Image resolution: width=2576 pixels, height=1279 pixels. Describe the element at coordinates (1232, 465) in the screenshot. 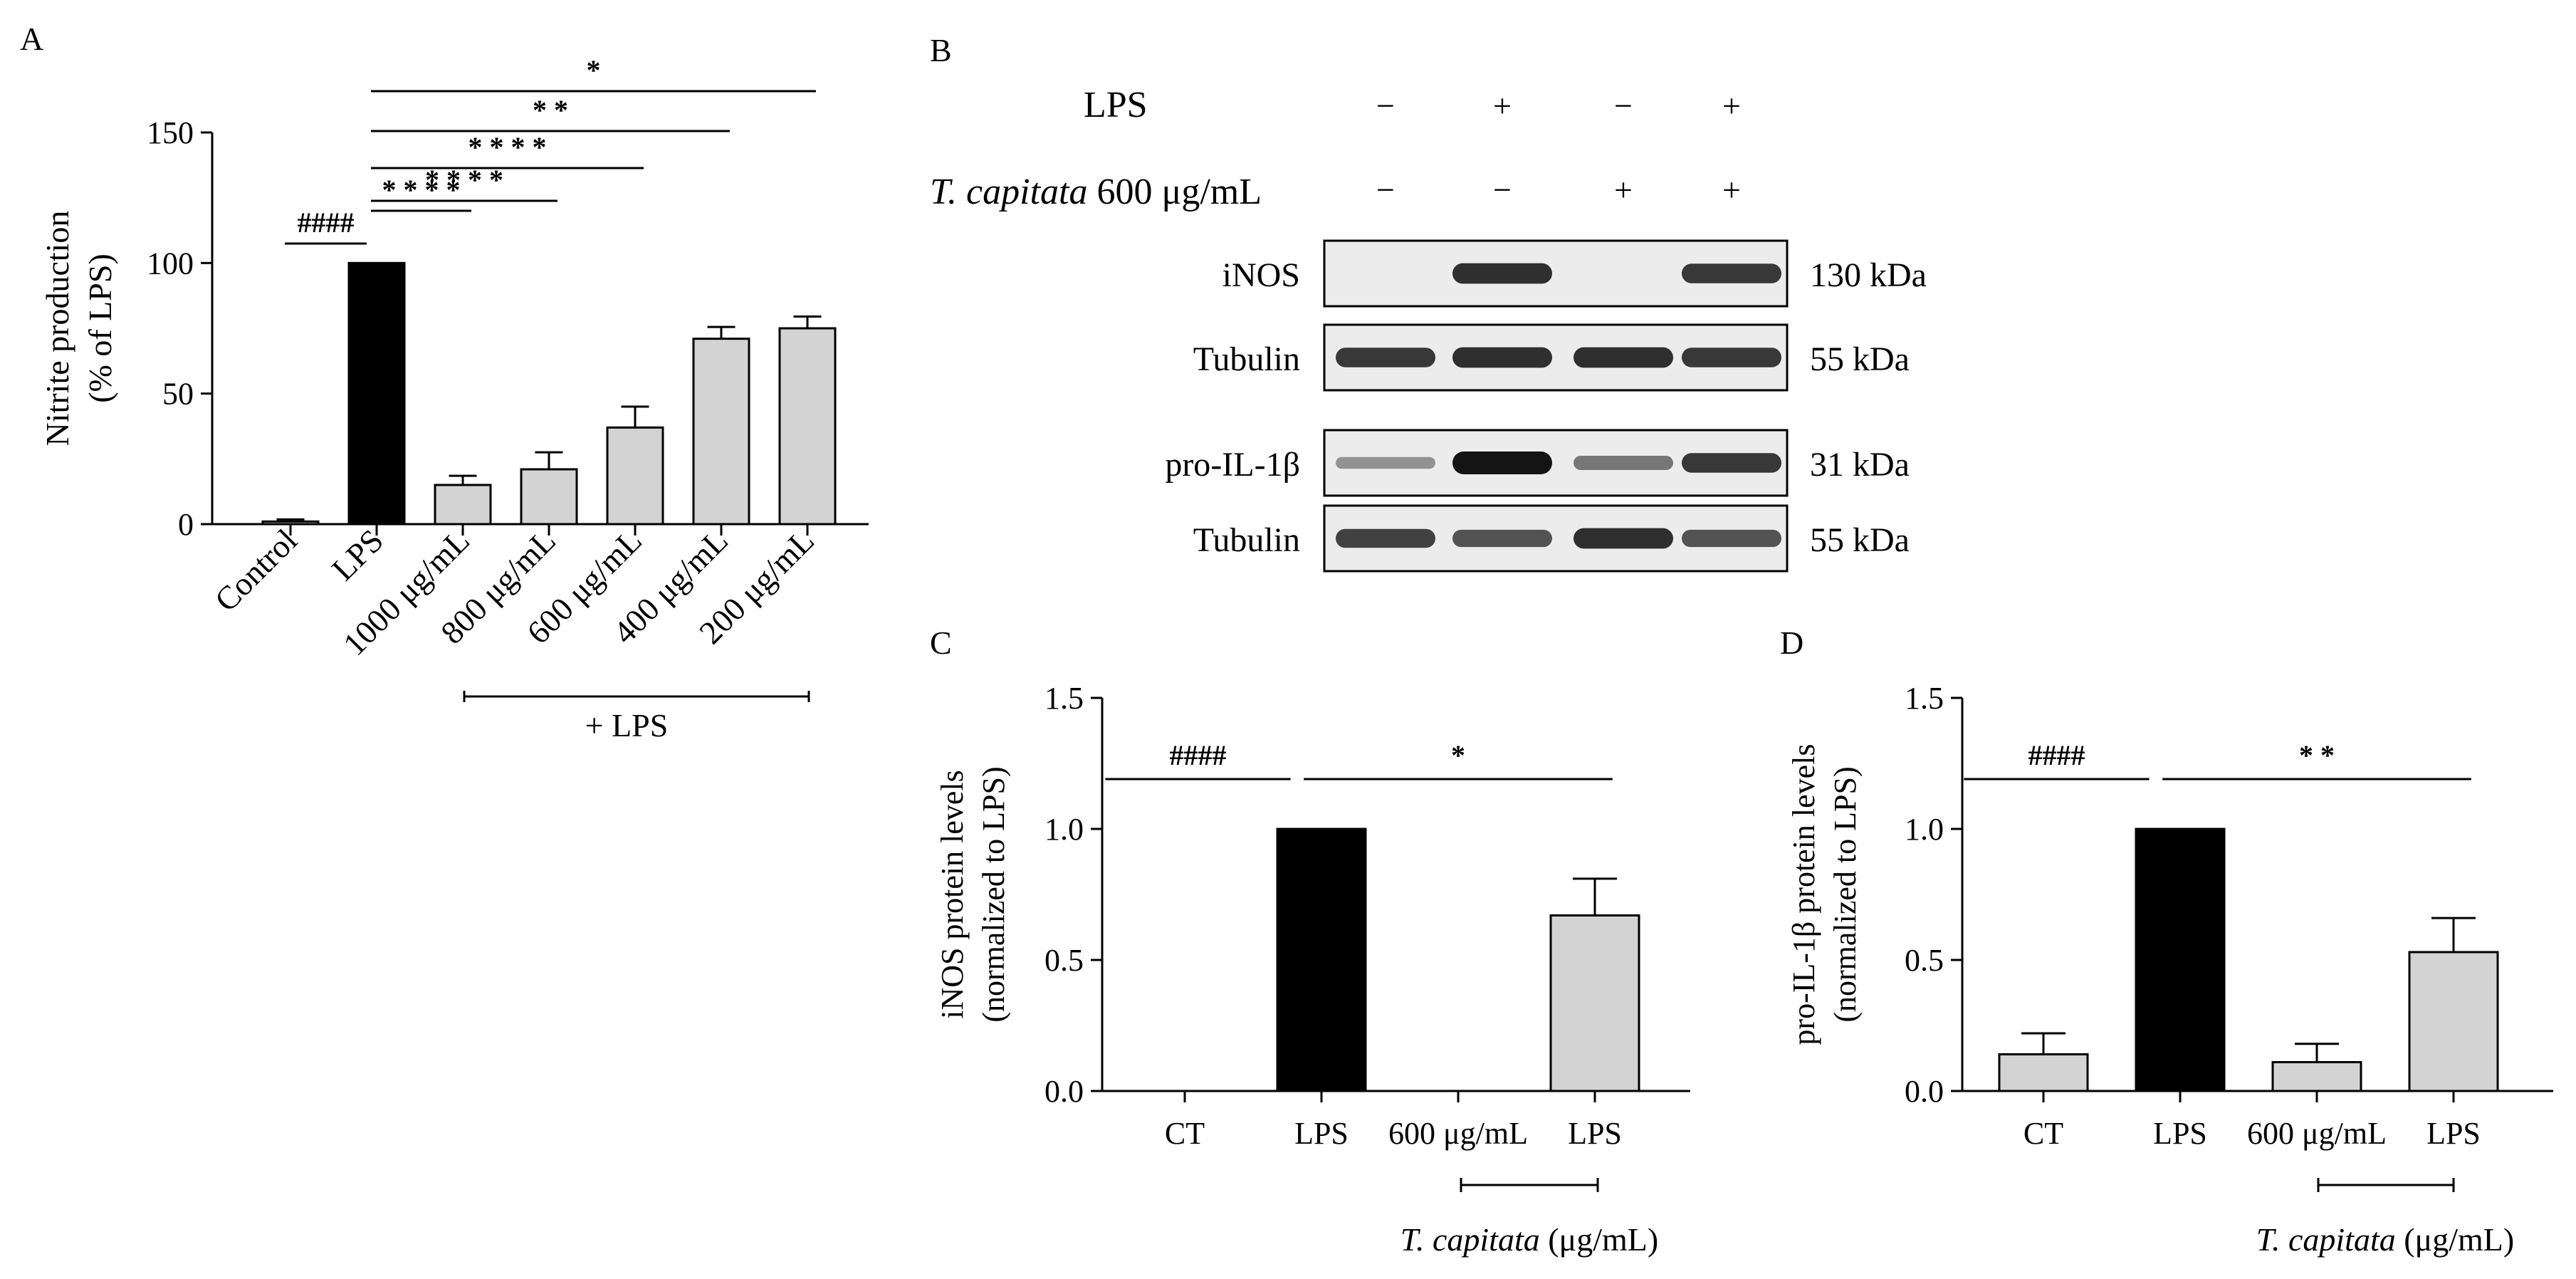

I see `blot-protein-label: pro-IL-1β` at that location.